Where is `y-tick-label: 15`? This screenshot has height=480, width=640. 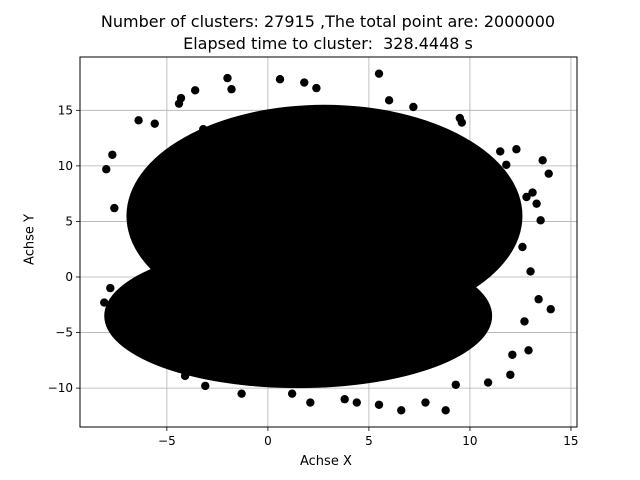
y-tick-label: 15 is located at coordinates (65, 110).